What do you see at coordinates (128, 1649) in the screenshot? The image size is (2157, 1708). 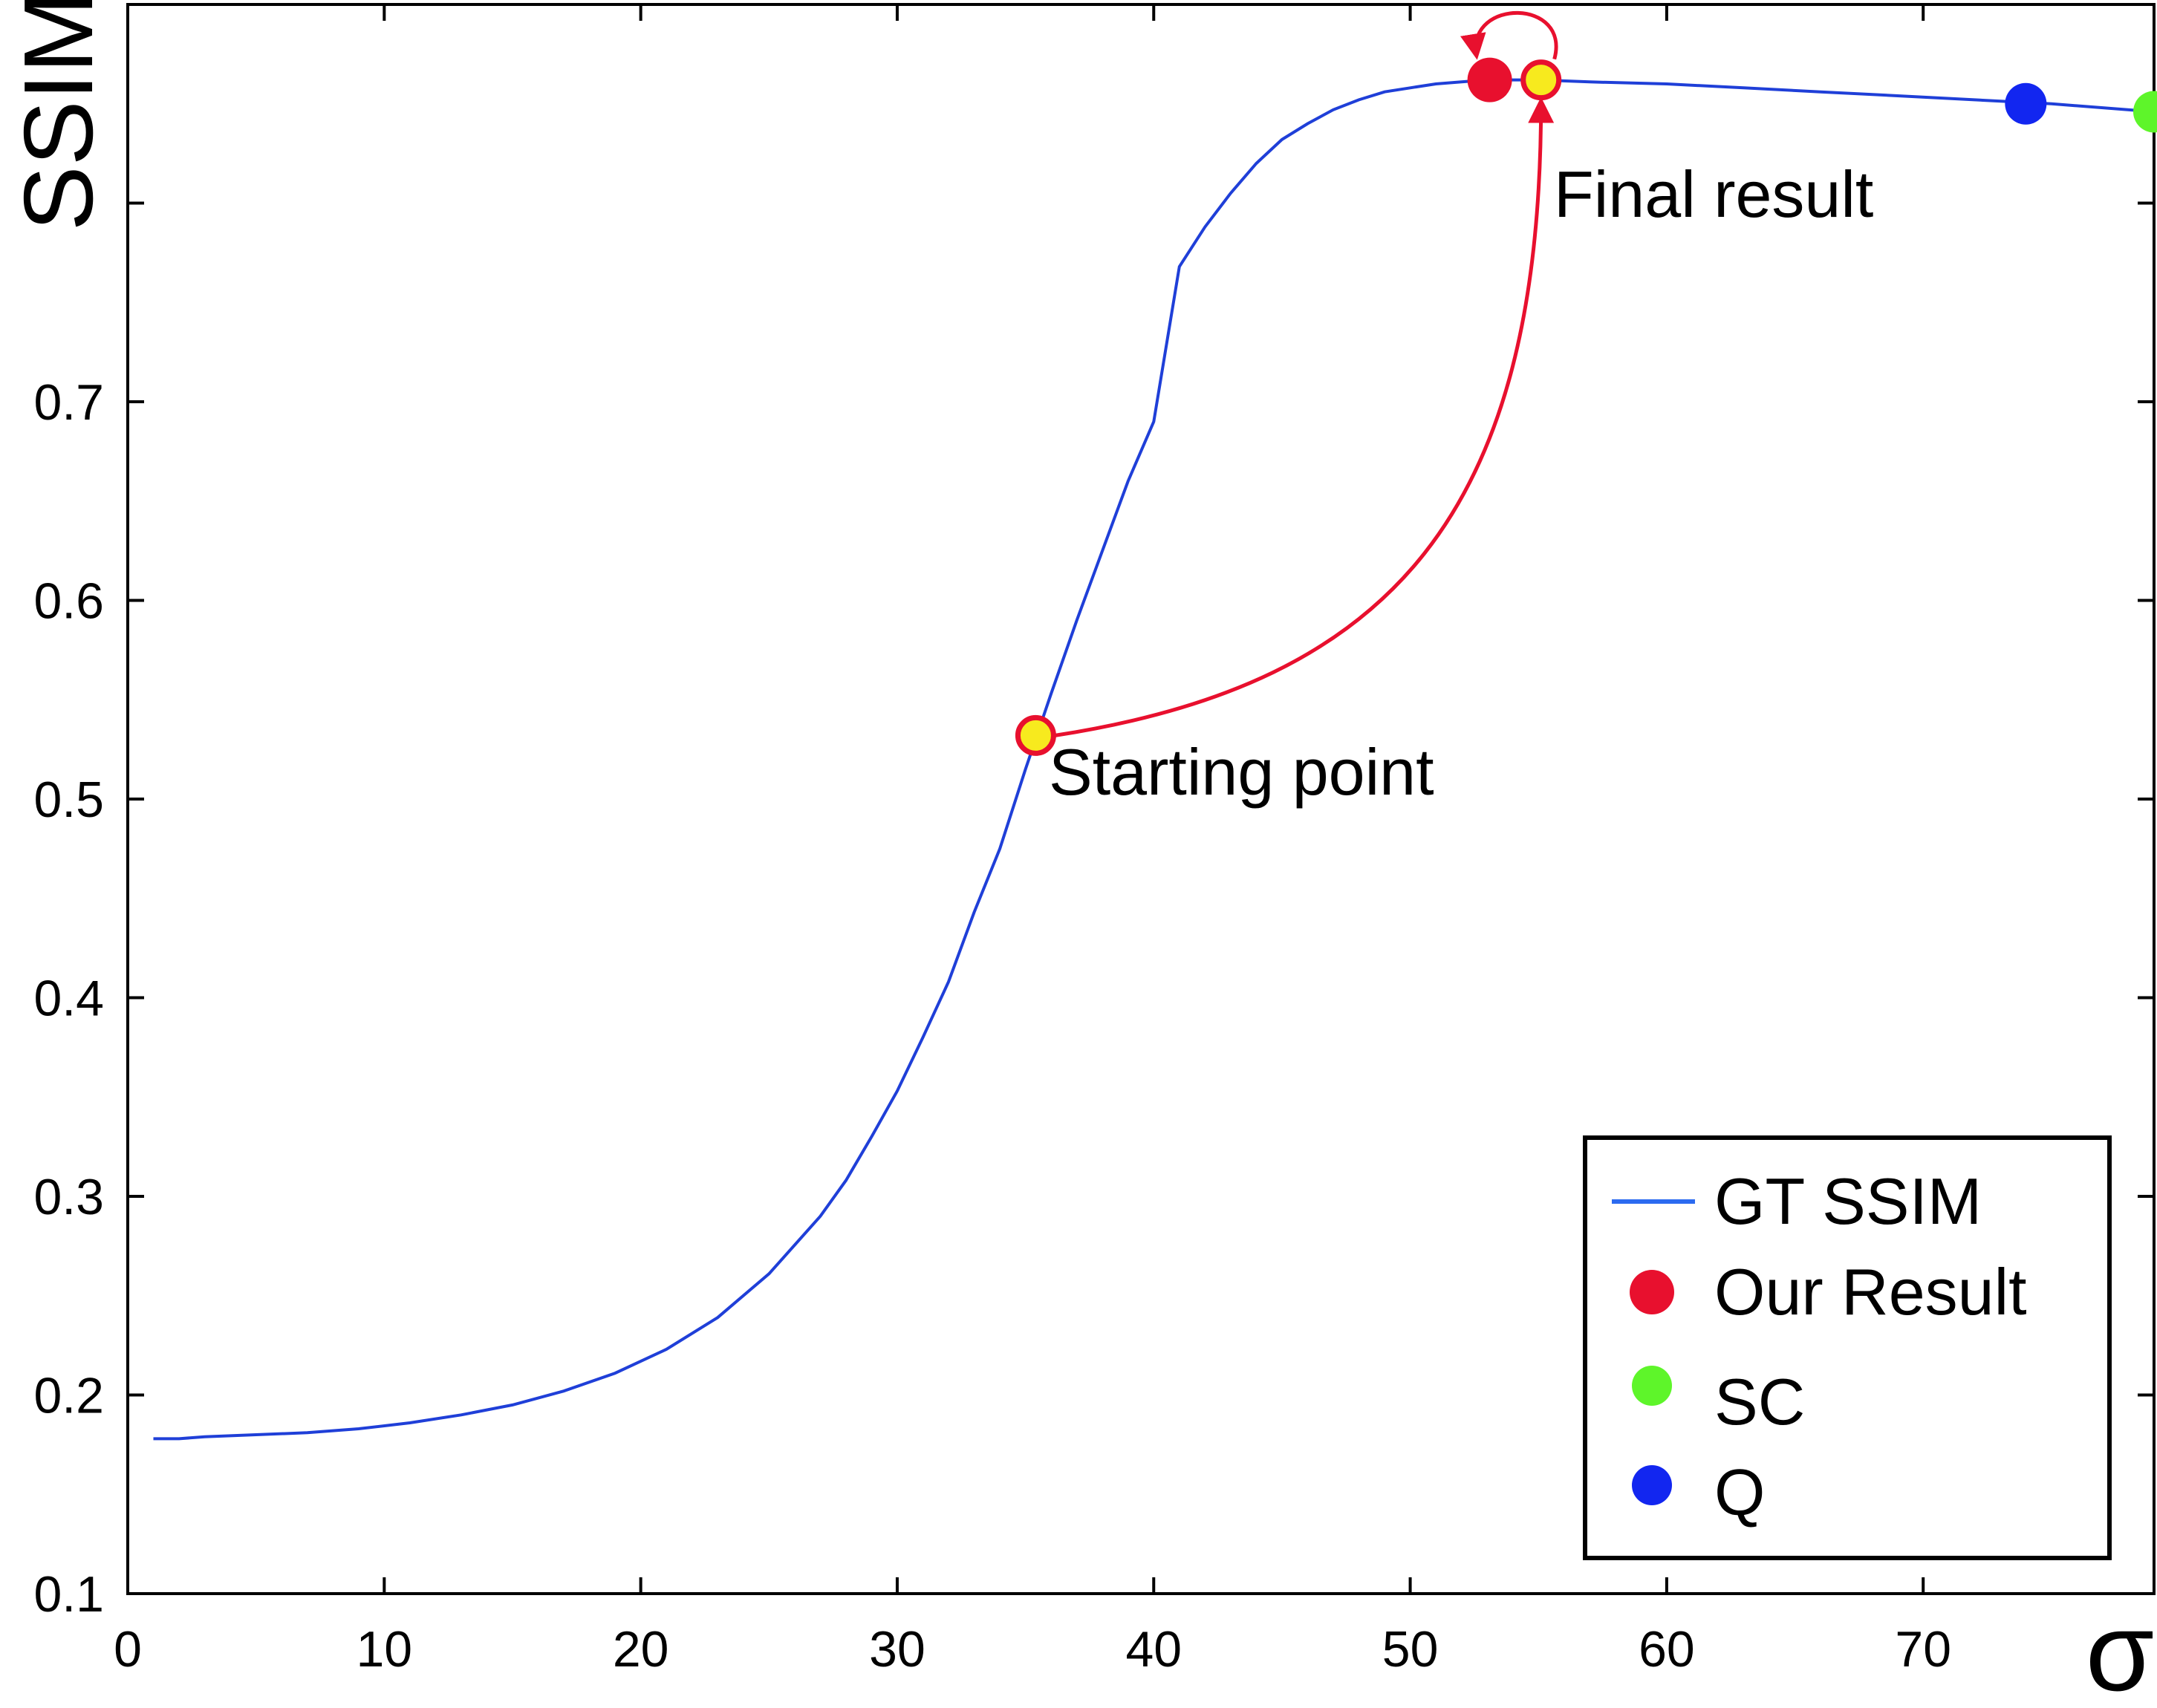 I see `x-tick-label: 0` at bounding box center [128, 1649].